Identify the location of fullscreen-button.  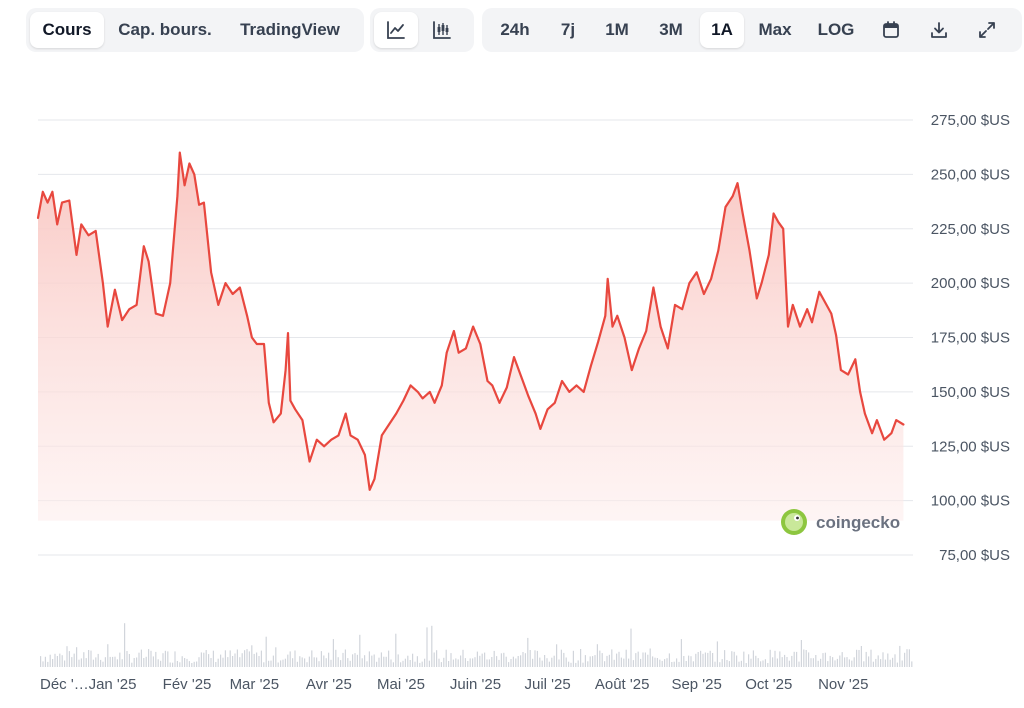
(987, 30).